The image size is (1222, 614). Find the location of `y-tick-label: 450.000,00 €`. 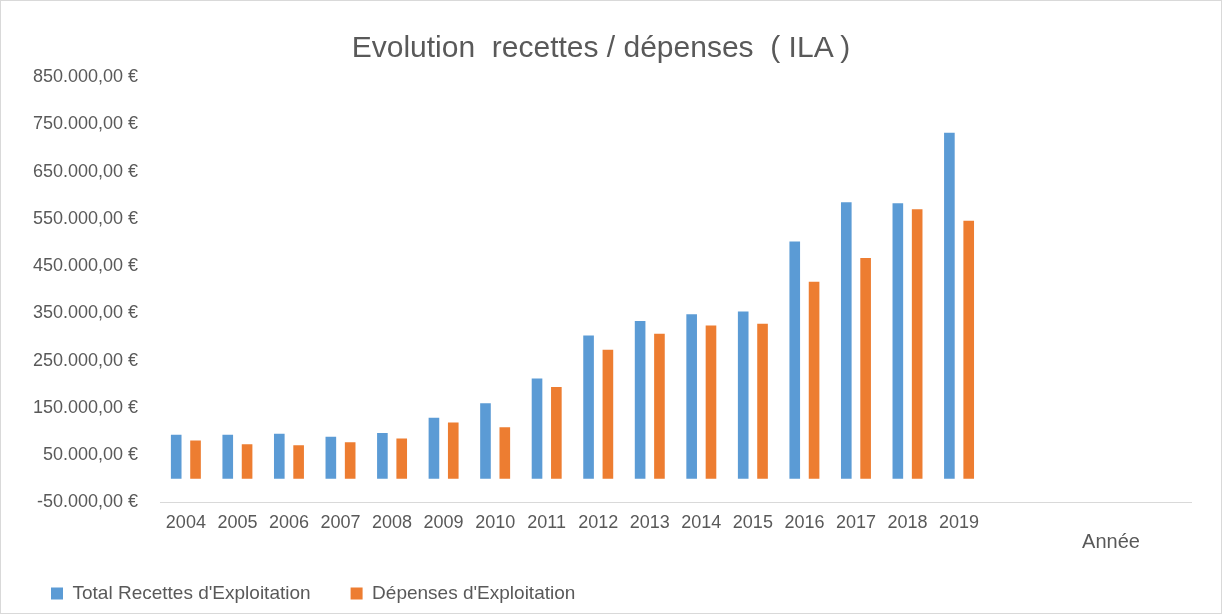

y-tick-label: 450.000,00 € is located at coordinates (85, 265).